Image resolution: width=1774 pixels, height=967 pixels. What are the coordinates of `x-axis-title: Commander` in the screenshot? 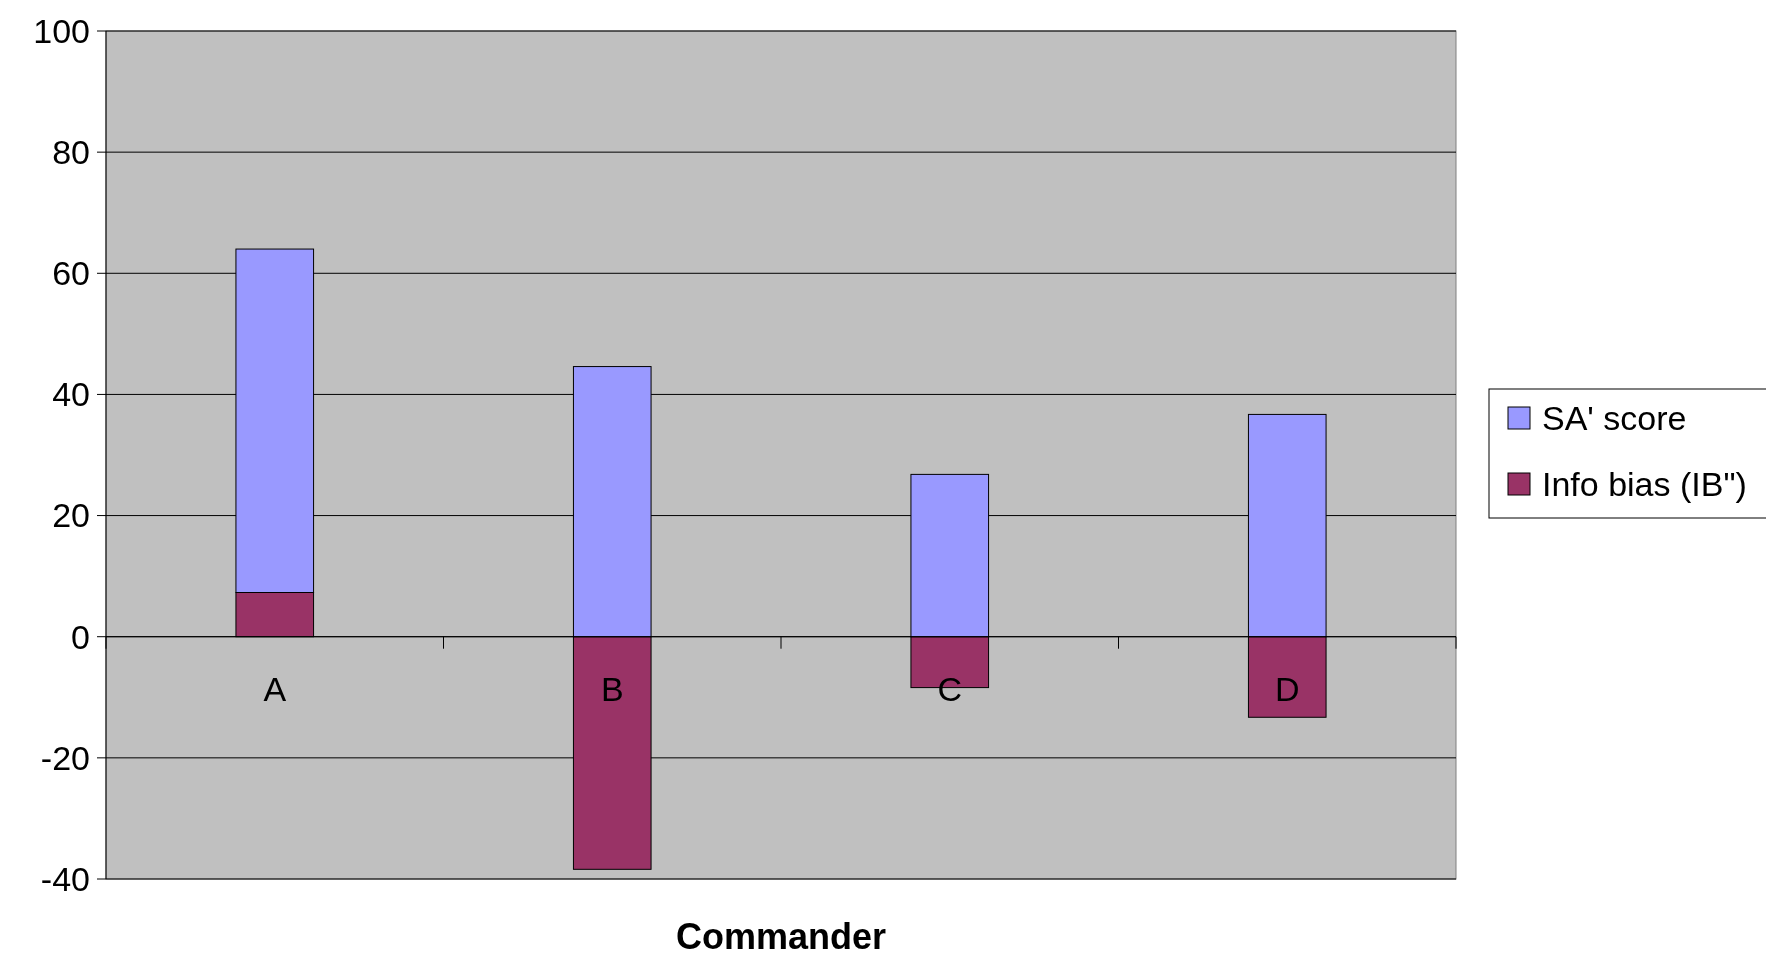 It's located at (781, 936).